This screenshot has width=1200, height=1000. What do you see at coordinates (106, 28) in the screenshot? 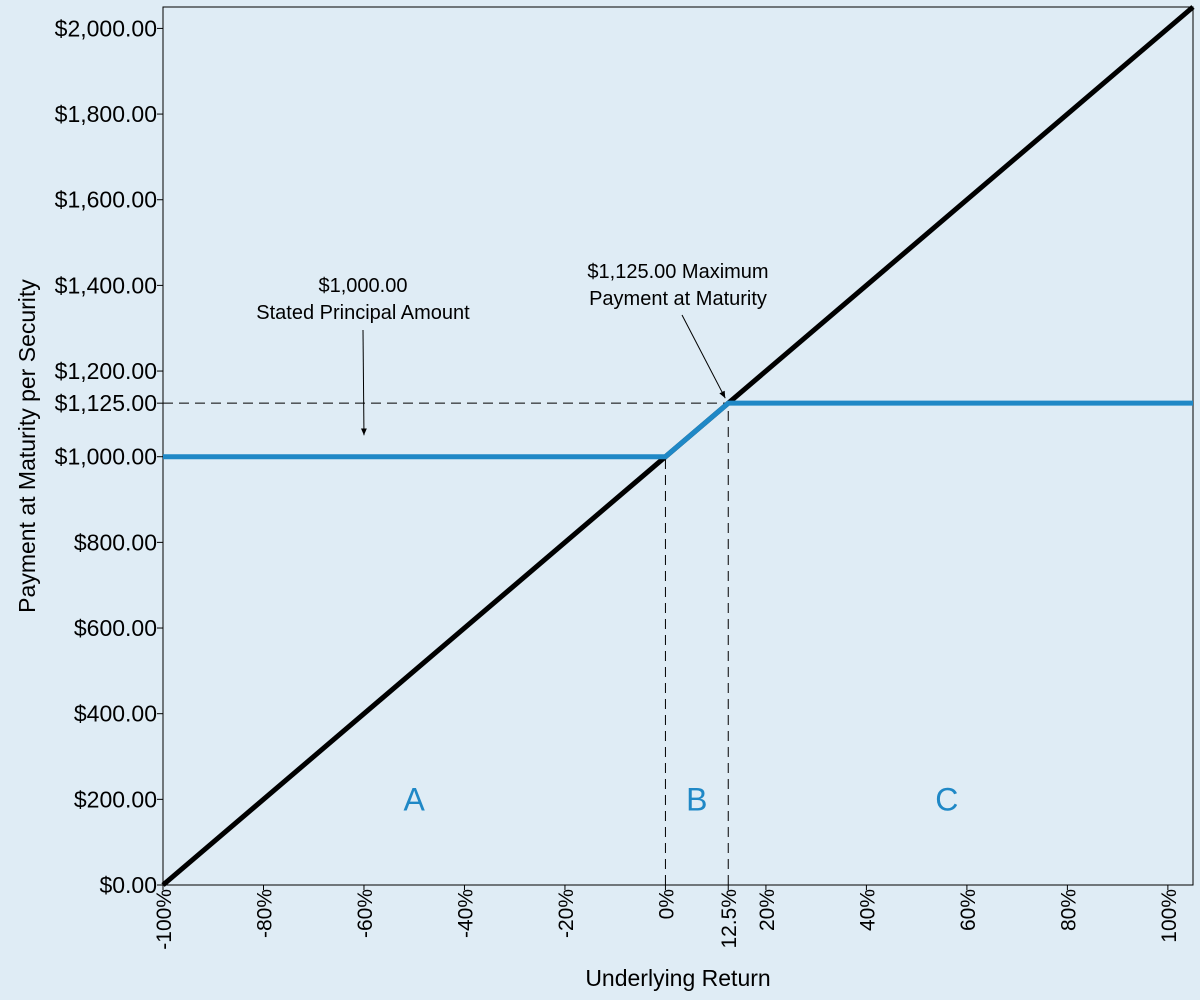
I see `y-tick-label: $2,000.00` at bounding box center [106, 28].